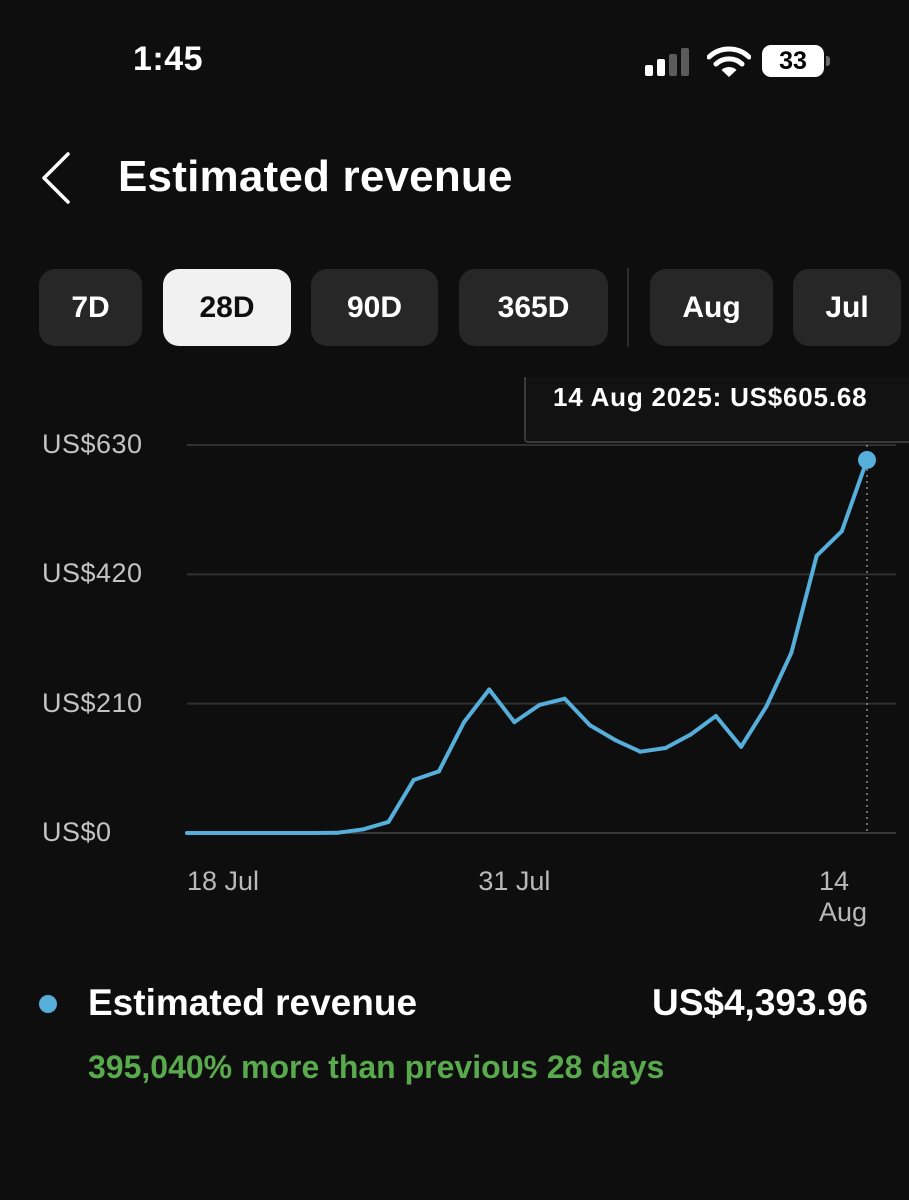 The height and width of the screenshot is (1200, 909). What do you see at coordinates (90, 307) in the screenshot?
I see `period-chip-7d: 7D` at bounding box center [90, 307].